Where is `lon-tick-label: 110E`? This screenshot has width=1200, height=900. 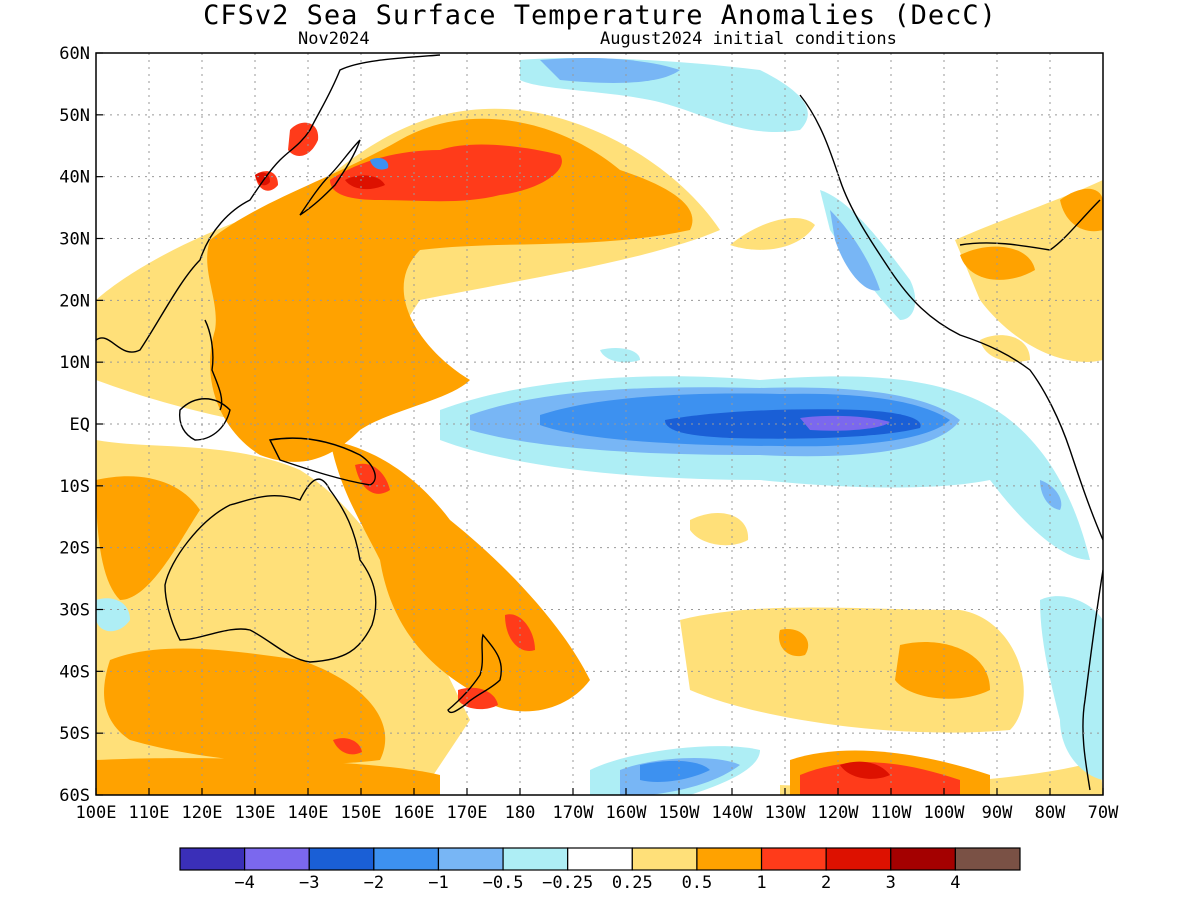
lon-tick-label: 110E is located at coordinates (149, 813).